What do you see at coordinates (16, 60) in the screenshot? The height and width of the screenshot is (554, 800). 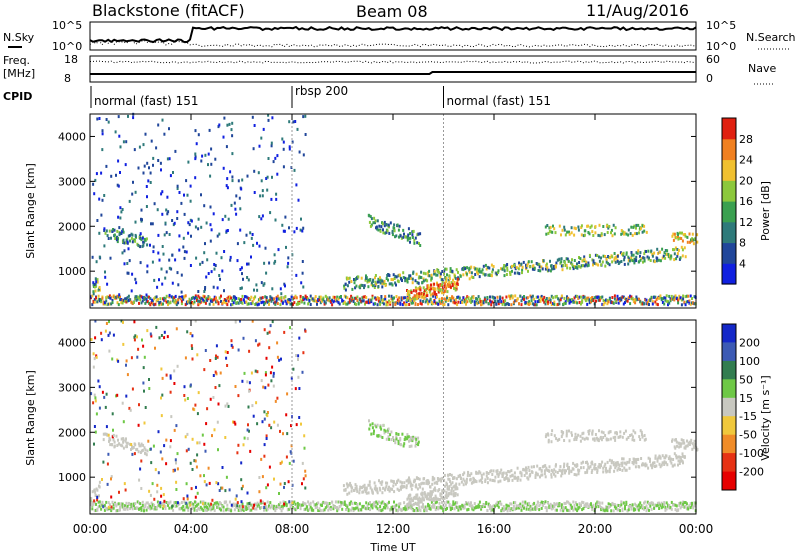 I see `freq-label-top: Freq.` at bounding box center [16, 60].